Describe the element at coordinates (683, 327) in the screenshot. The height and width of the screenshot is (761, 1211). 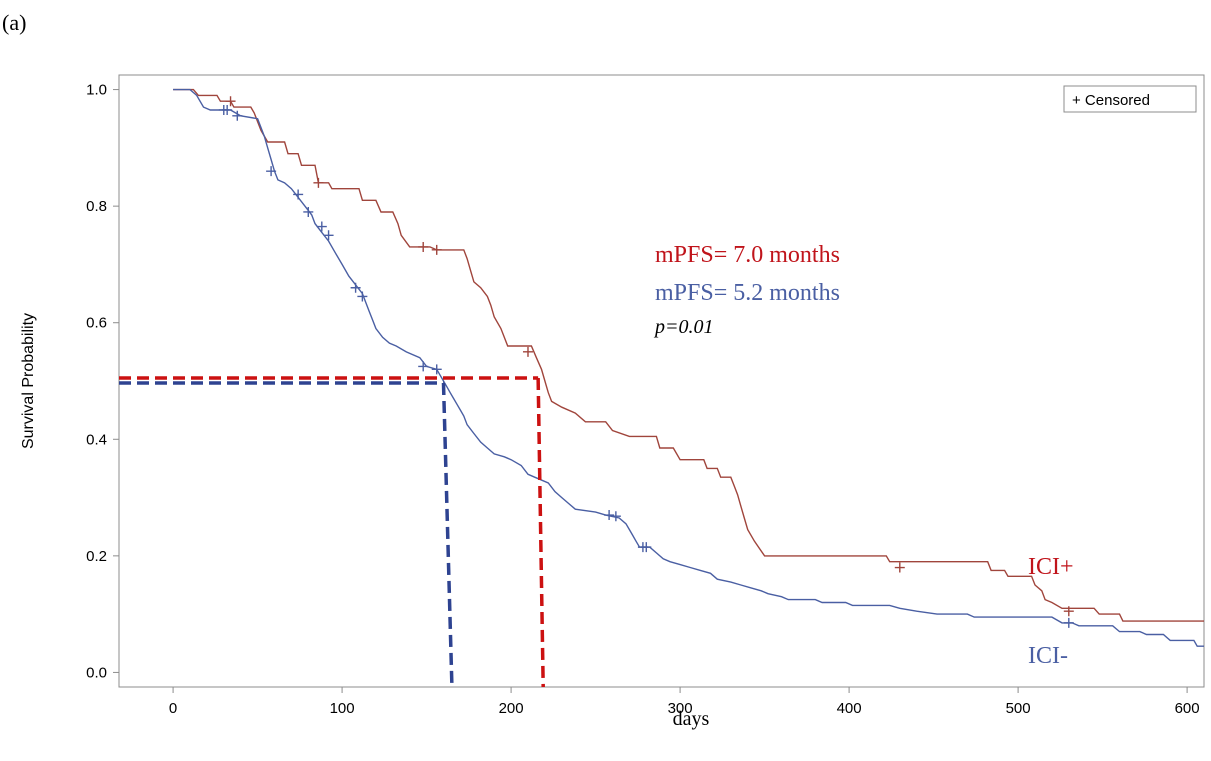
I see `p-value-annotation: p=0.01` at that location.